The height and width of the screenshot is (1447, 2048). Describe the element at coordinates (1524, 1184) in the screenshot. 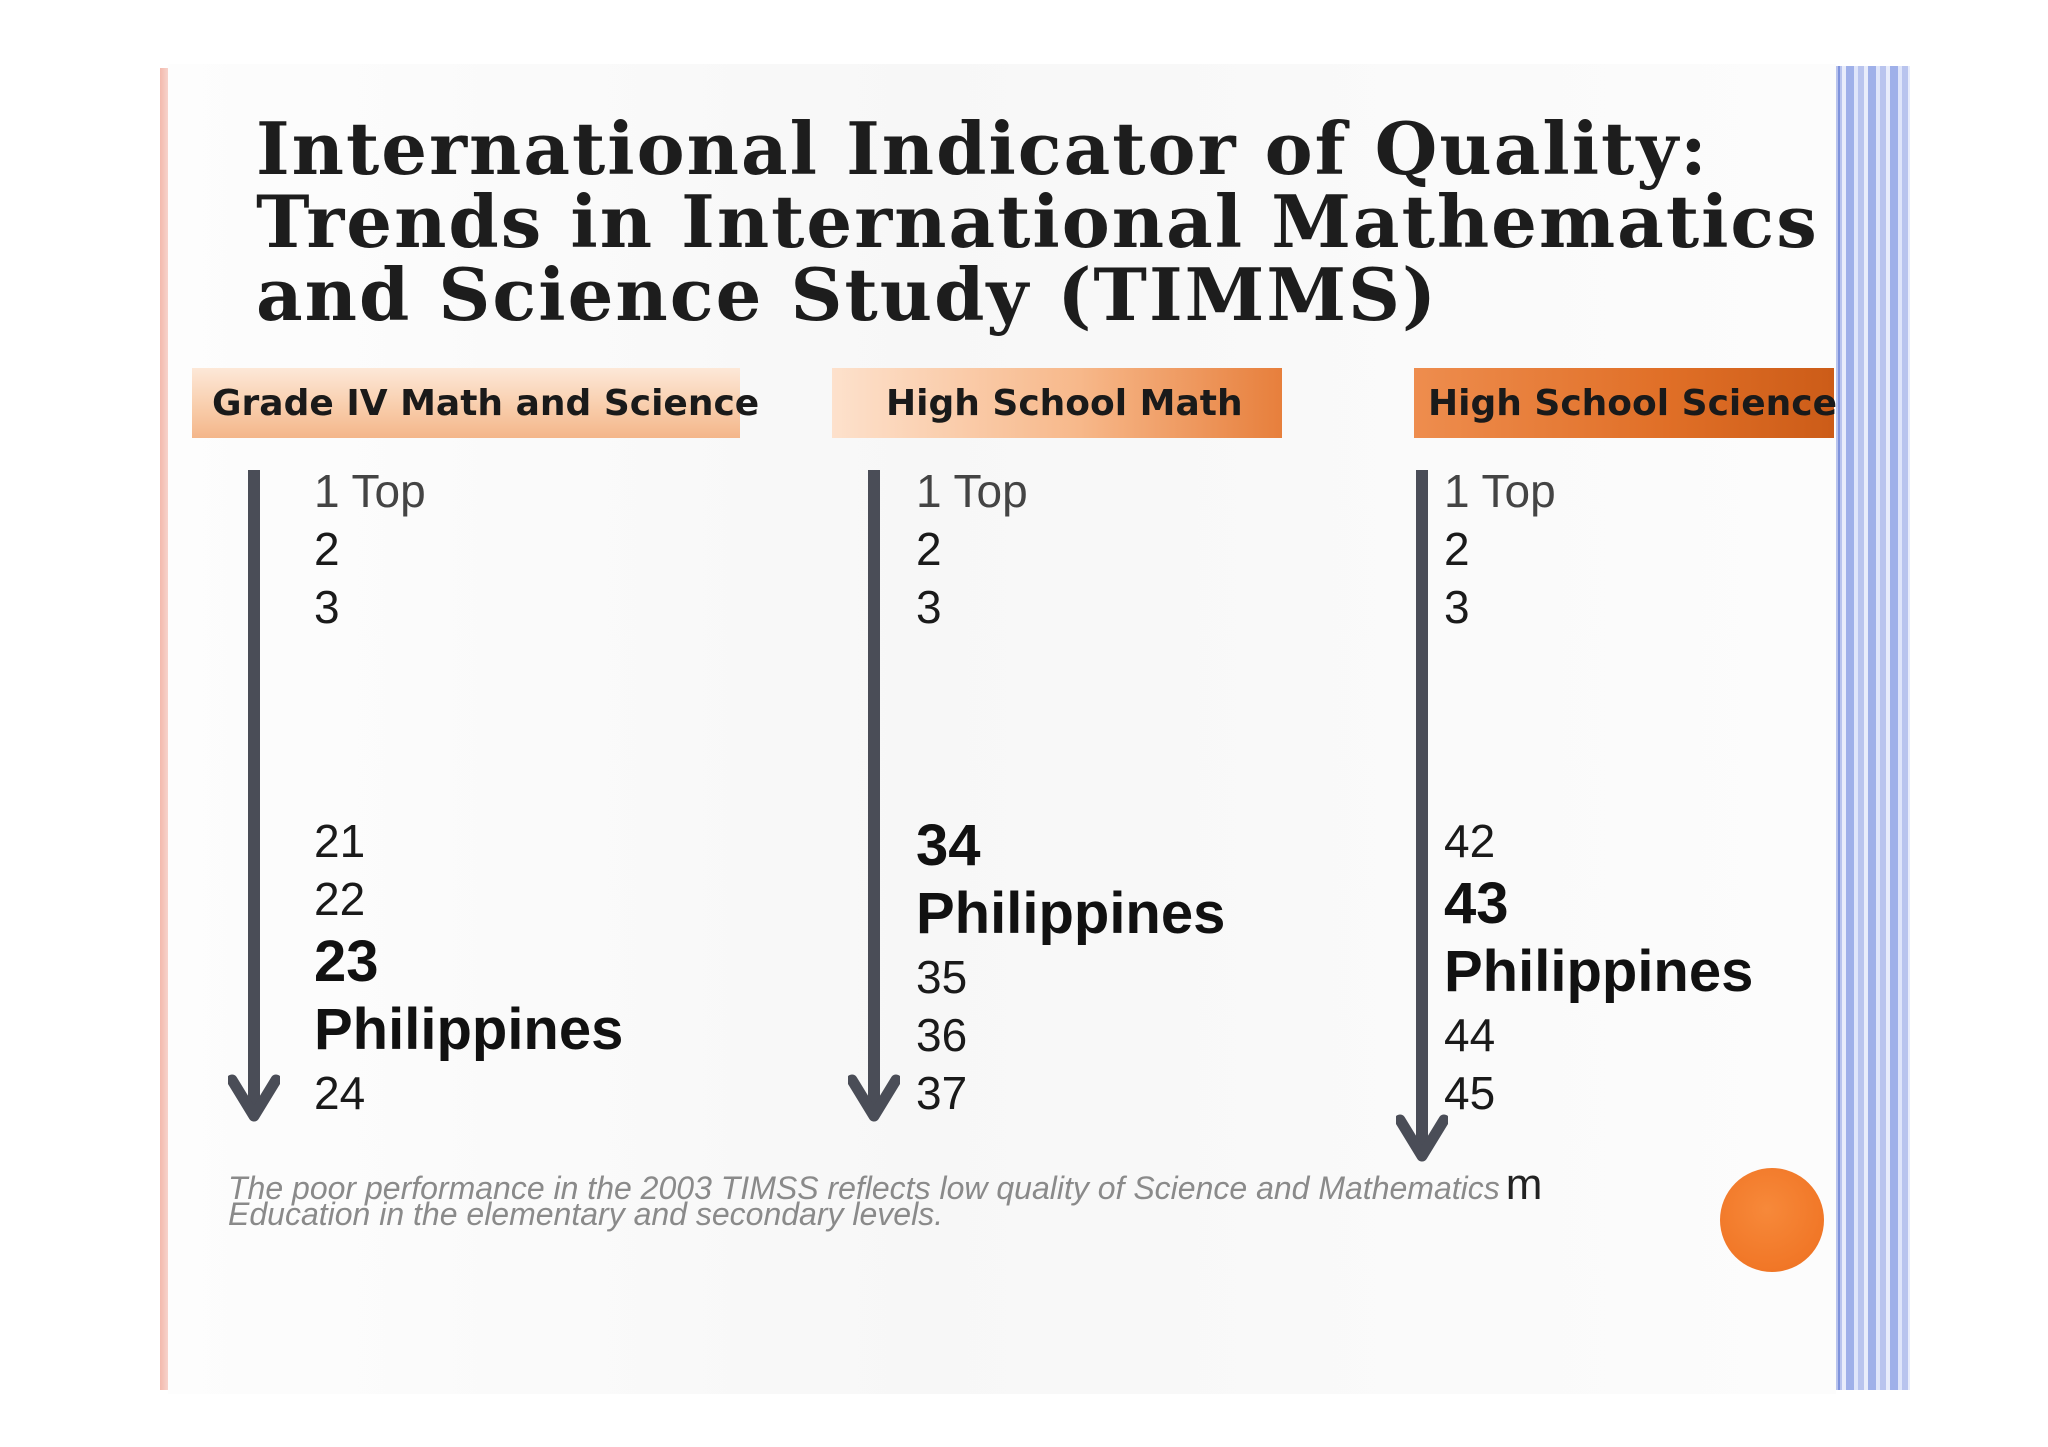

I see `footnote-trailing-text: m` at that location.